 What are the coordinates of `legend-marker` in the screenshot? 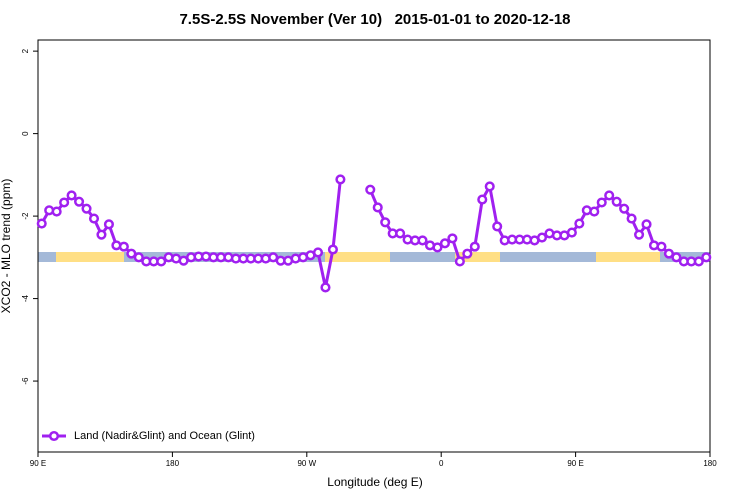 It's located at (54, 436).